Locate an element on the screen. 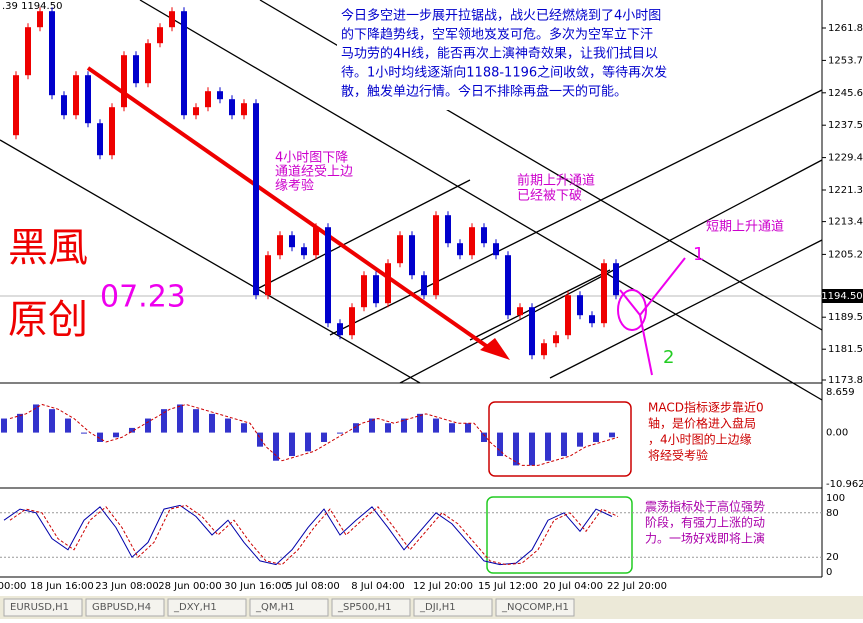  note-line: 通道经受上边 is located at coordinates (314, 172).